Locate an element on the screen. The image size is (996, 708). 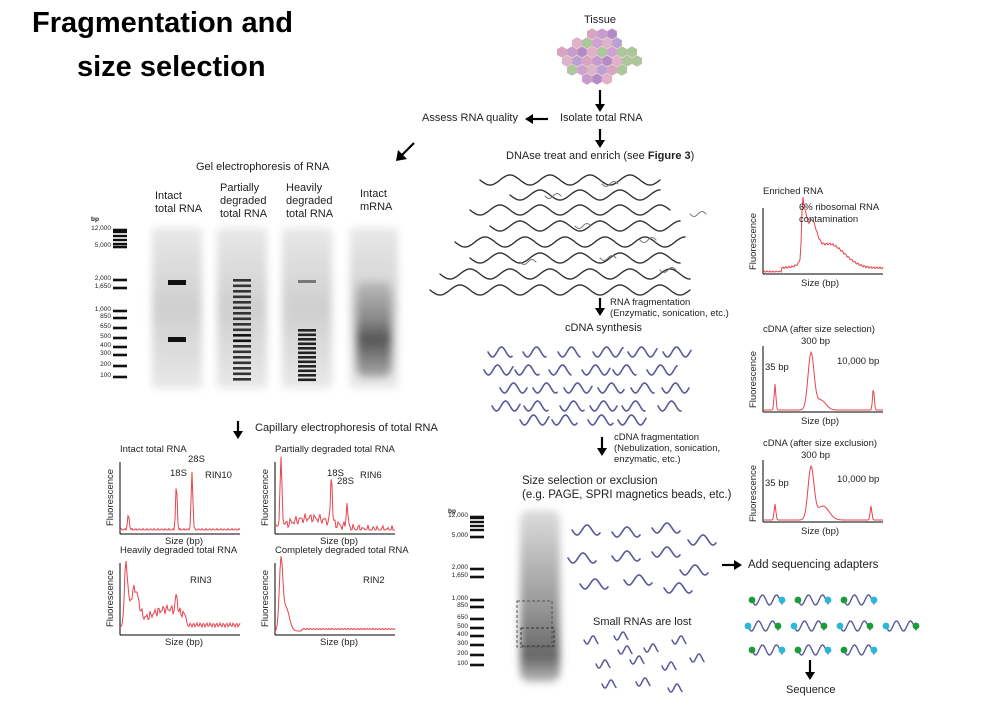
size-selected-molecules is located at coordinates (642, 558).